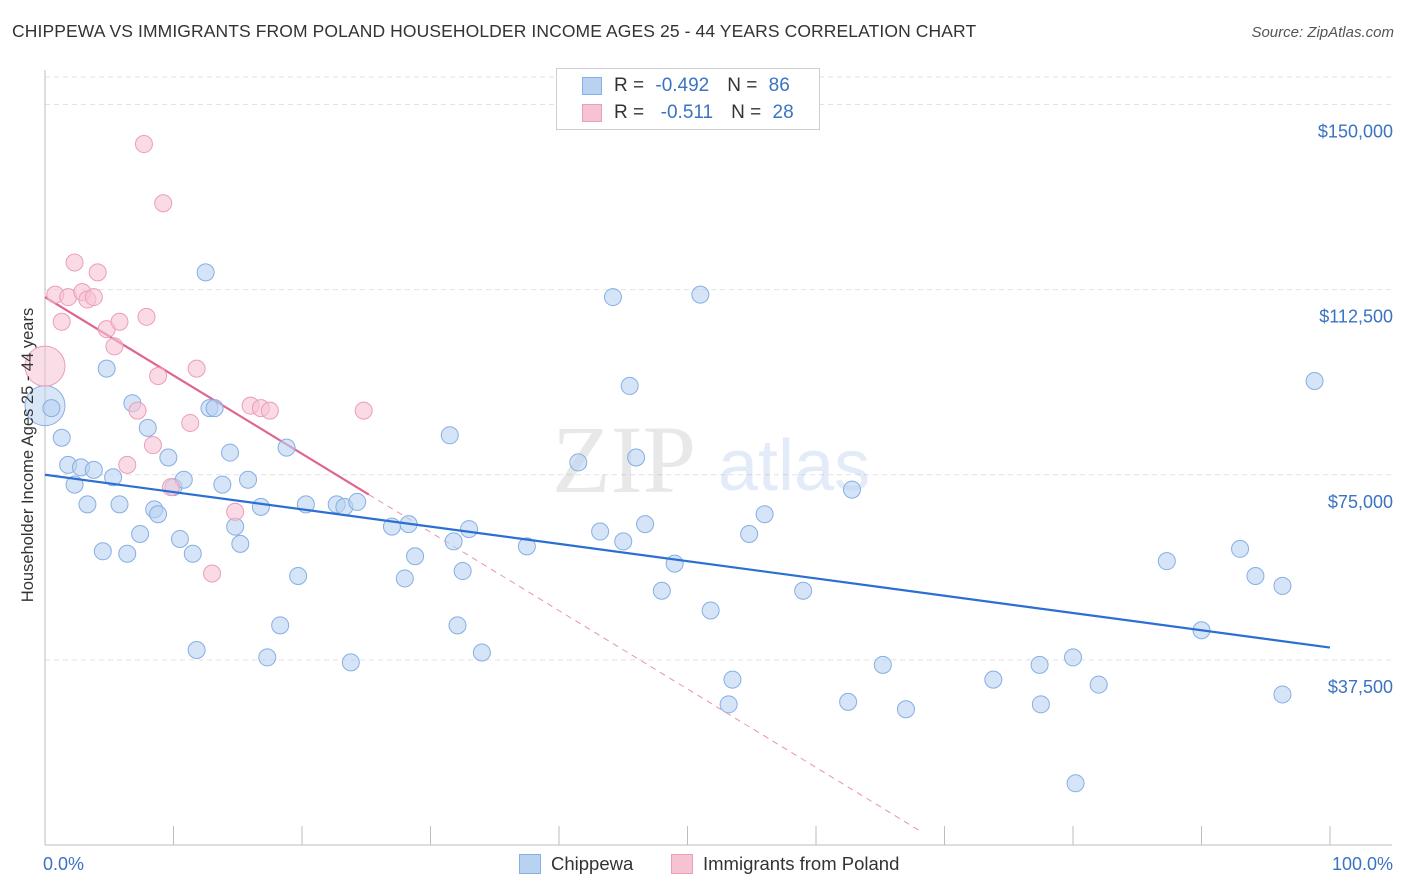 Image resolution: width=1406 pixels, height=892 pixels. Describe the element at coordinates (592, 86) in the screenshot. I see `chippewa-swatch` at that location.